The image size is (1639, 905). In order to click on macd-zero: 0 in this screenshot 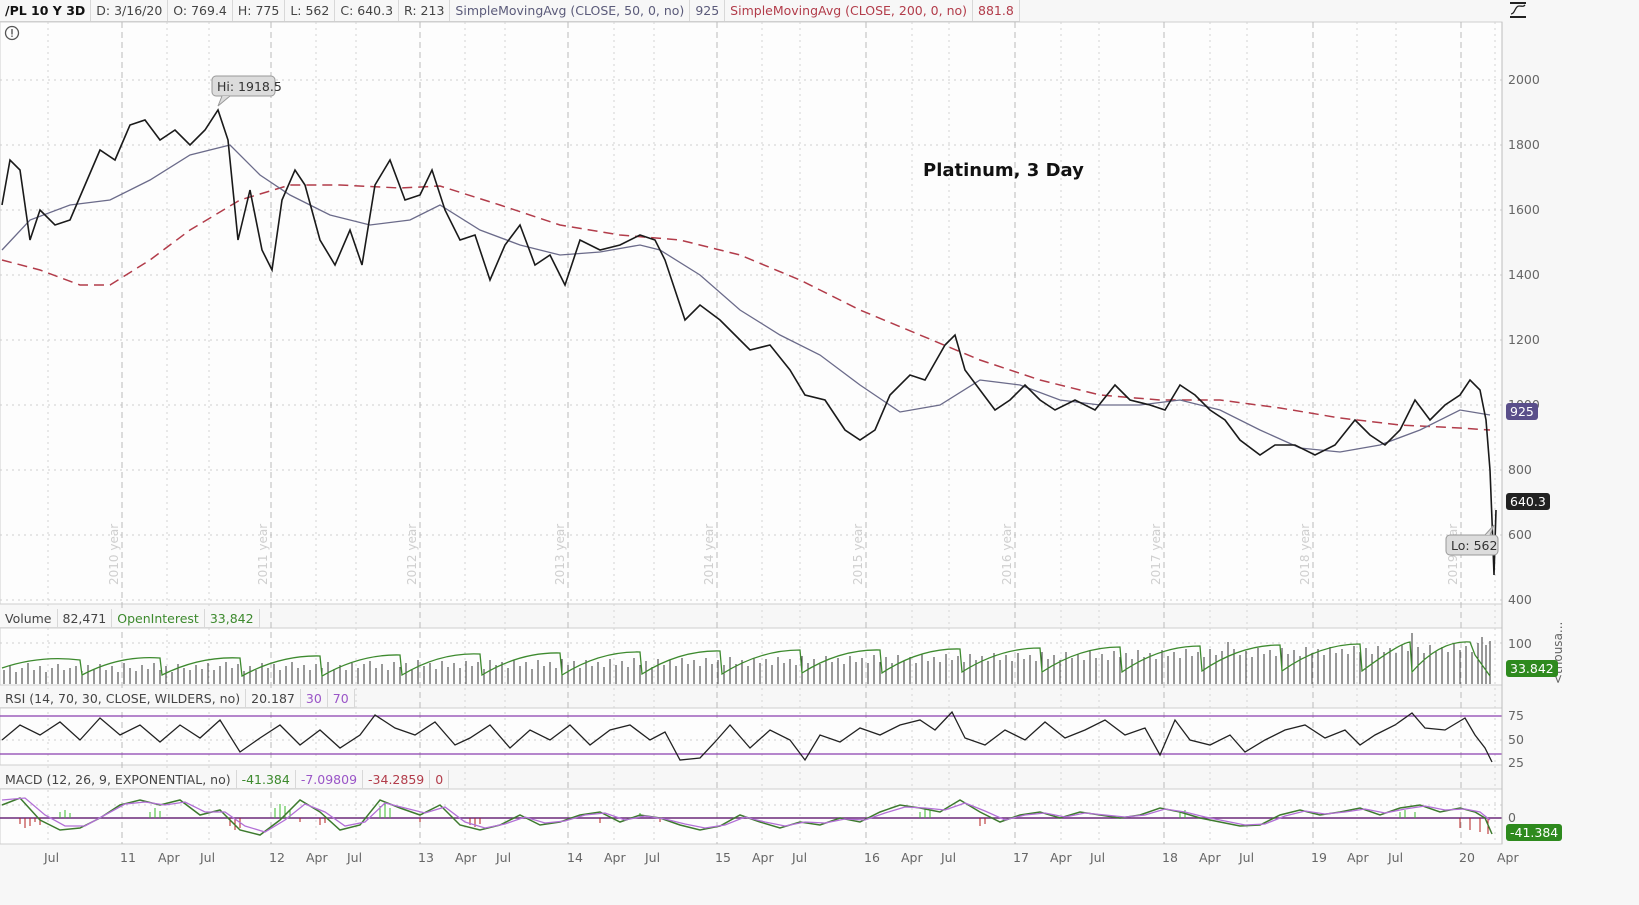, I will do `click(440, 779)`.